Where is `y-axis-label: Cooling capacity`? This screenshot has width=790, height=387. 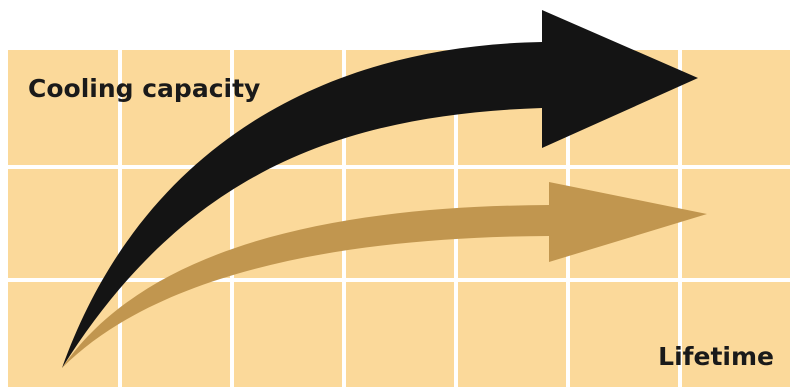 y-axis-label: Cooling capacity is located at coordinates (144, 88).